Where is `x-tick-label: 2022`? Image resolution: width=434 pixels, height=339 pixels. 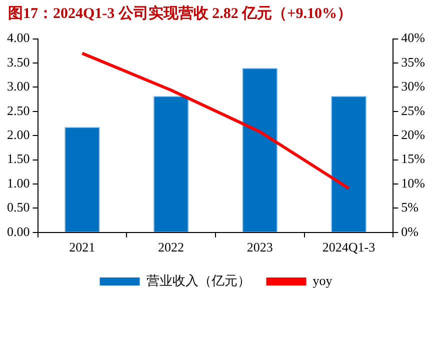 x-tick-label: 2022 is located at coordinates (171, 247).